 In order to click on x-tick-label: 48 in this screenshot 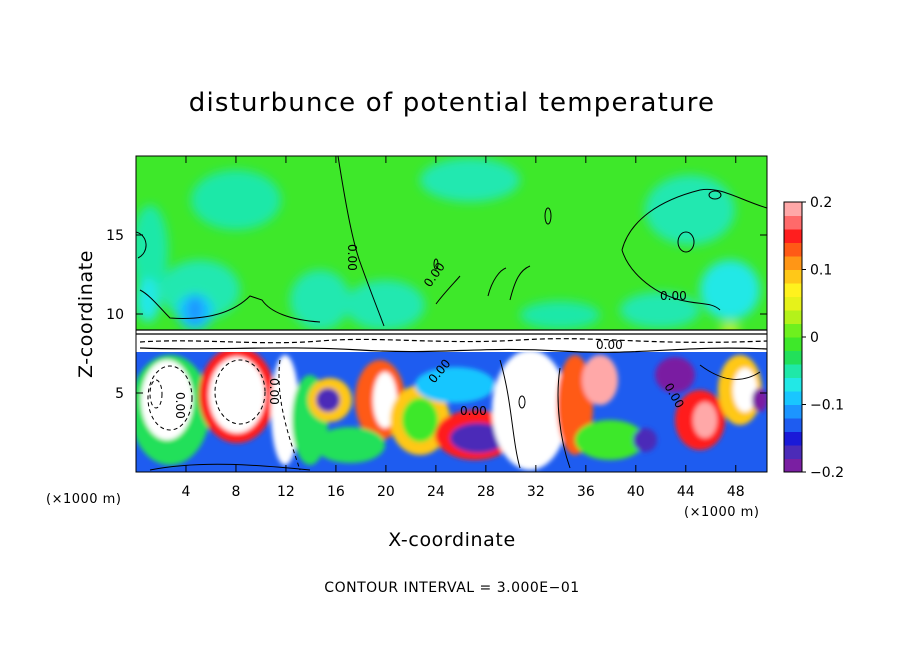, I will do `click(736, 492)`.